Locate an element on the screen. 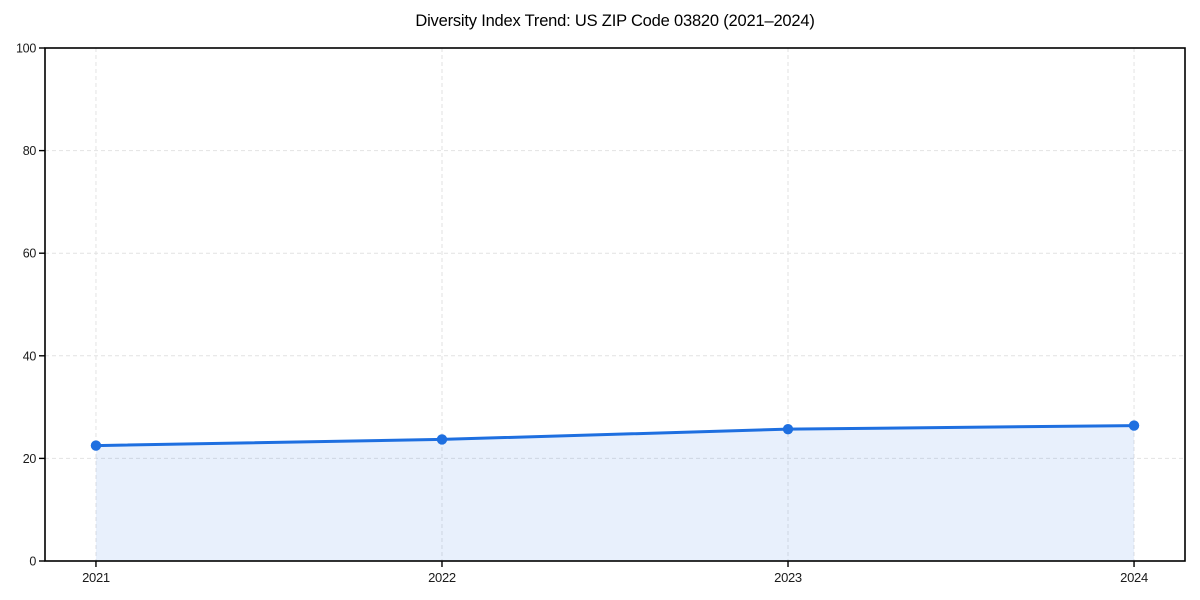 This screenshot has width=1200, height=600. y-tick-label-20: 20 is located at coordinates (30, 459).